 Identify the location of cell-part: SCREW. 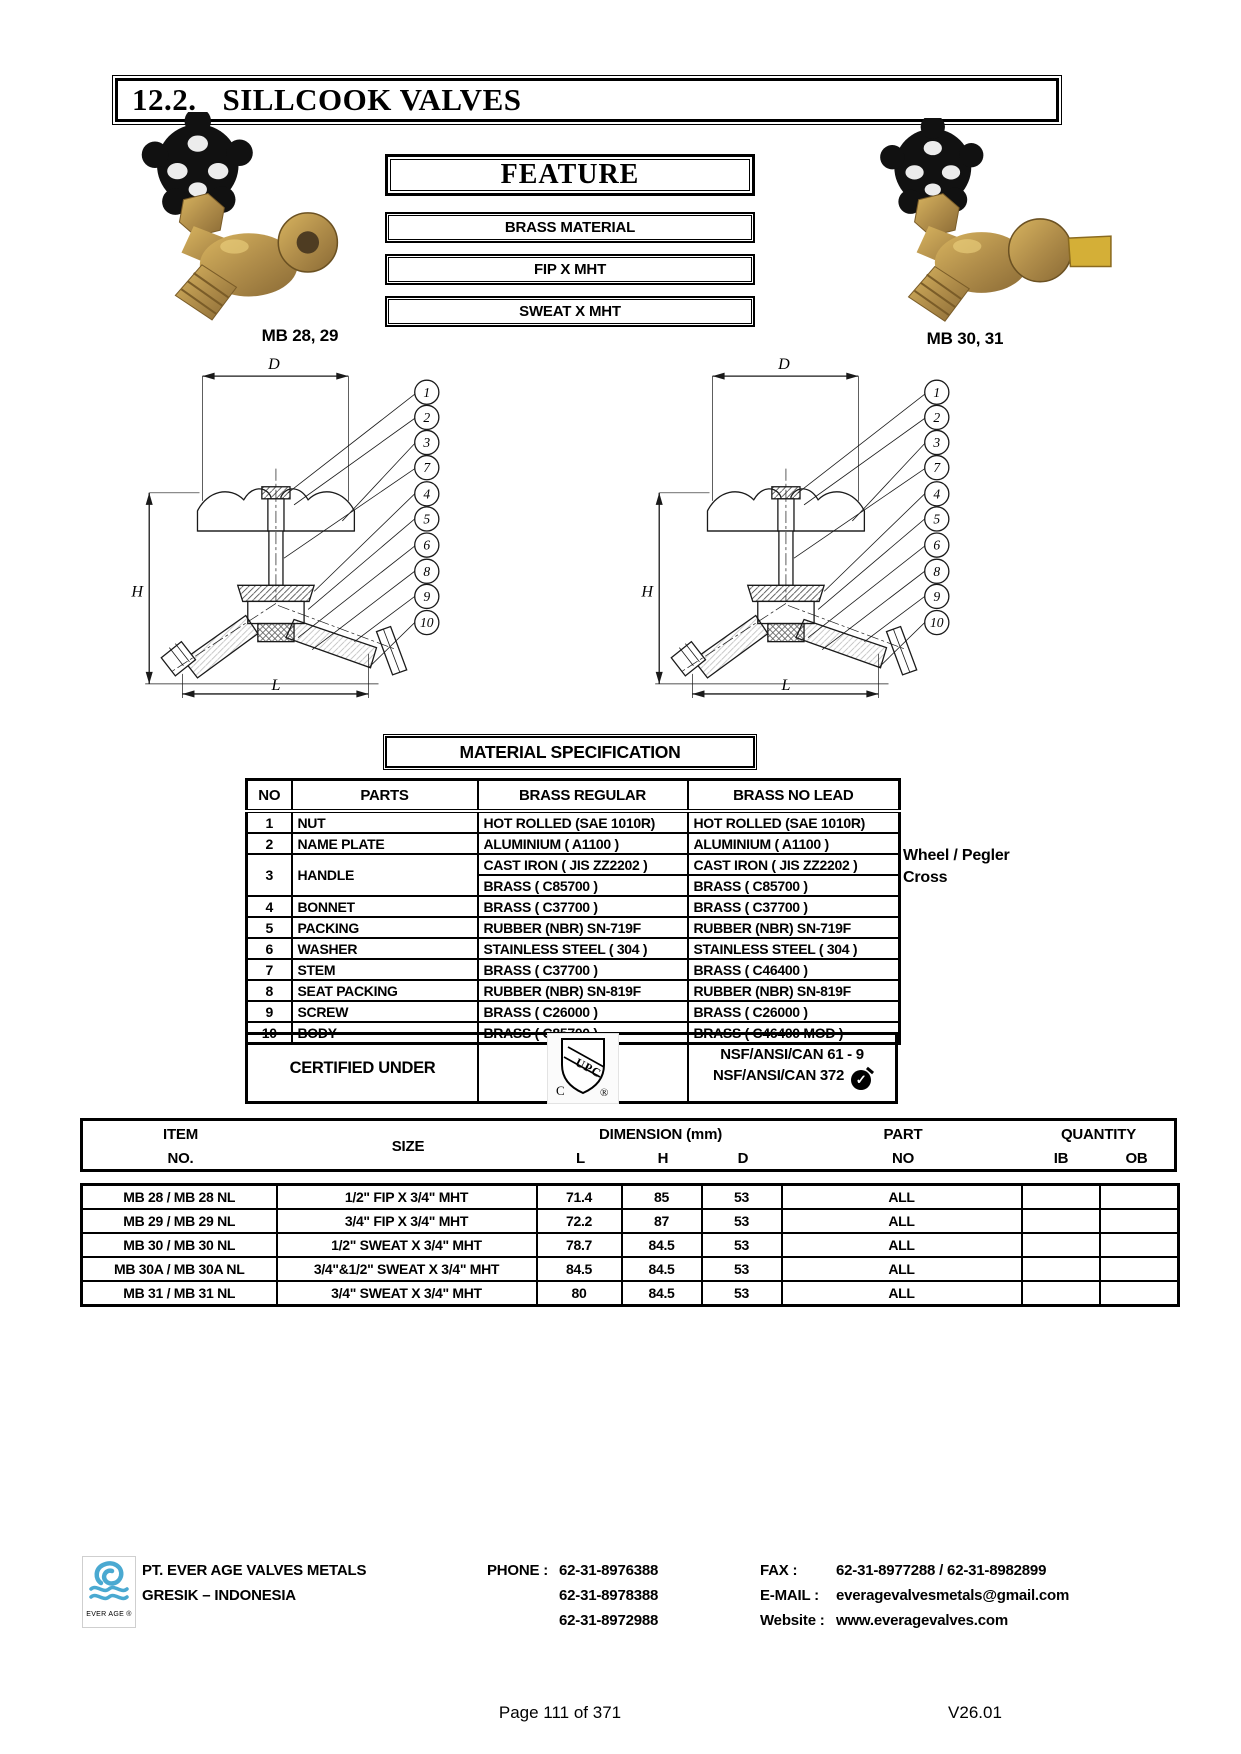
(384, 1011).